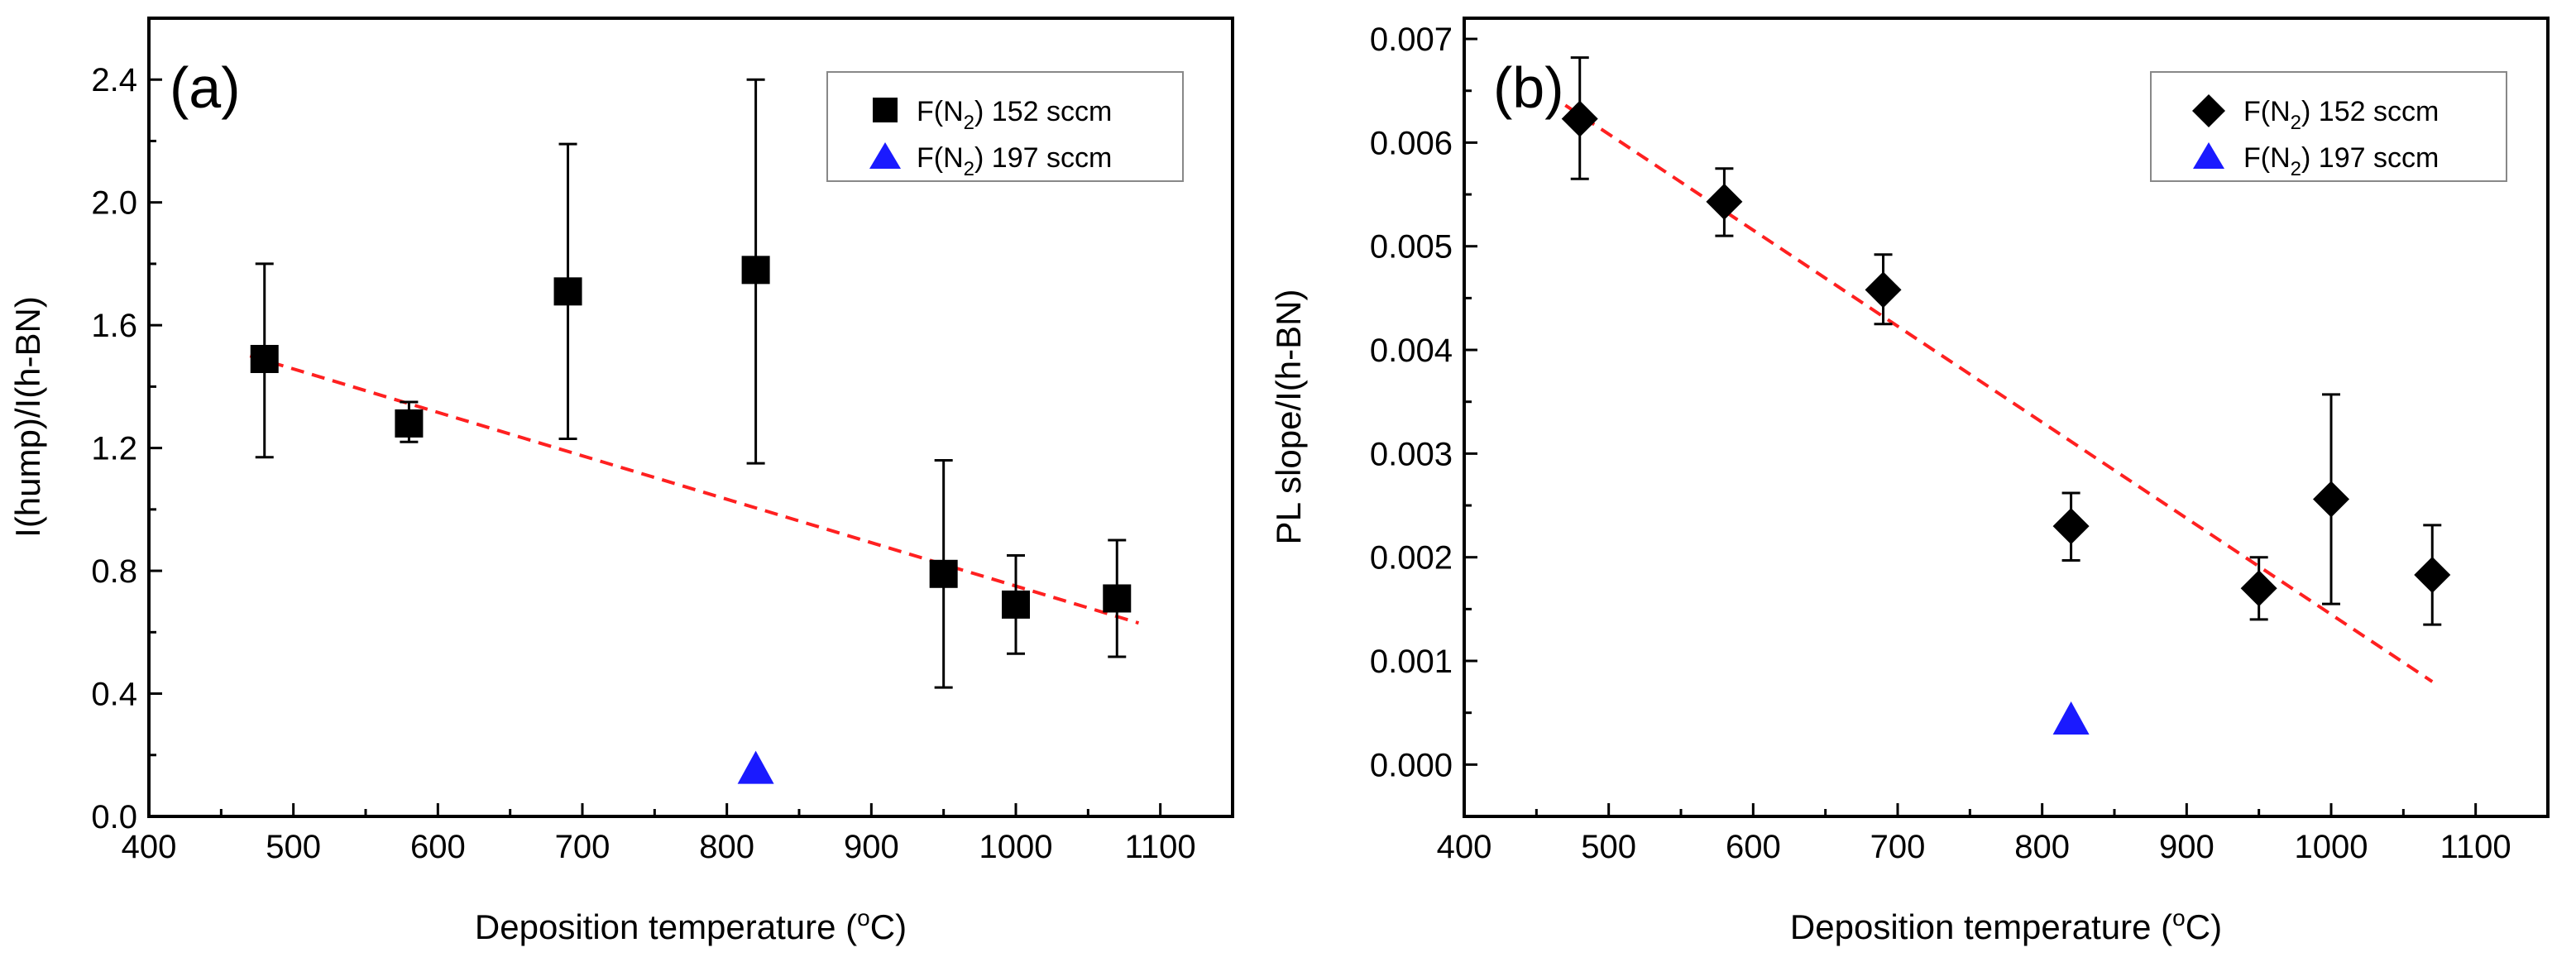  Describe the element at coordinates (114, 449) in the screenshot. I see `y-tick-label: 1.2` at that location.